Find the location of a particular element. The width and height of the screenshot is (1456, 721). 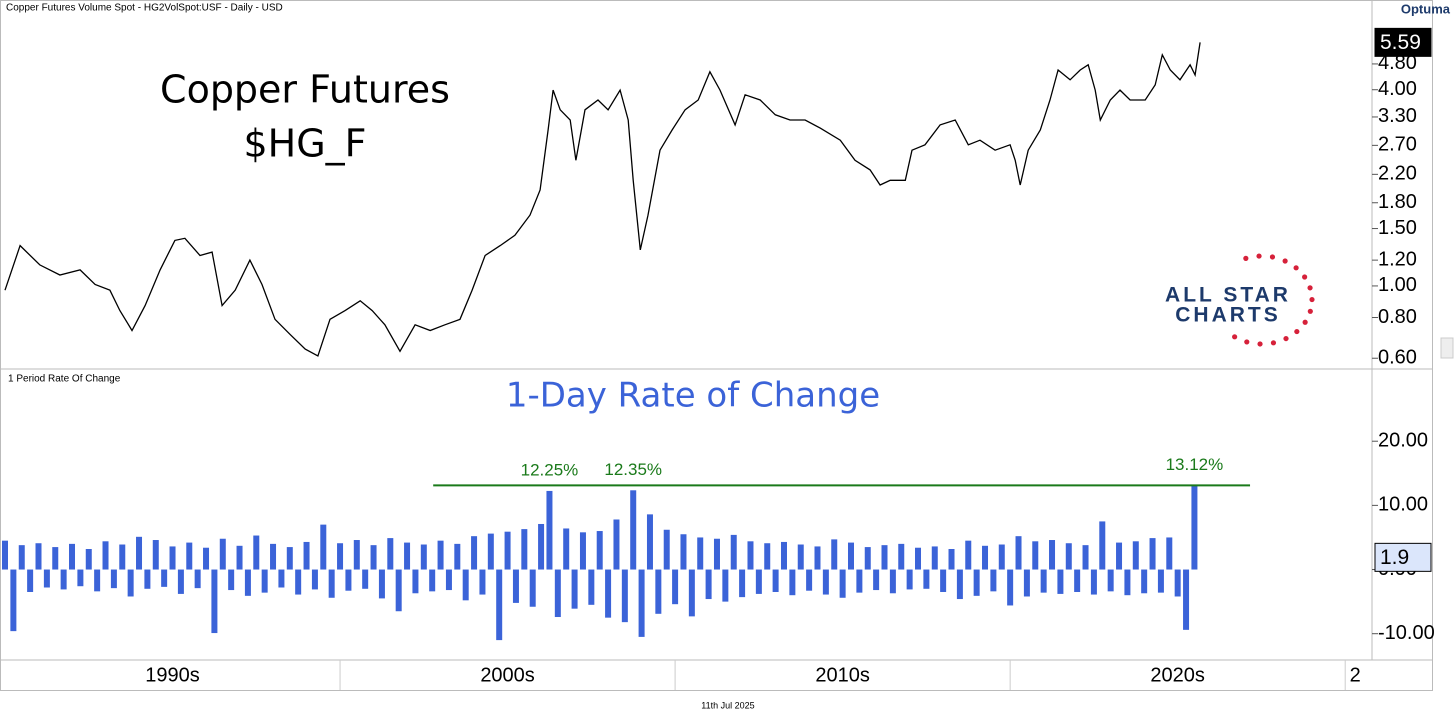

y-tick-label: 0.60 is located at coordinates (1397, 358).